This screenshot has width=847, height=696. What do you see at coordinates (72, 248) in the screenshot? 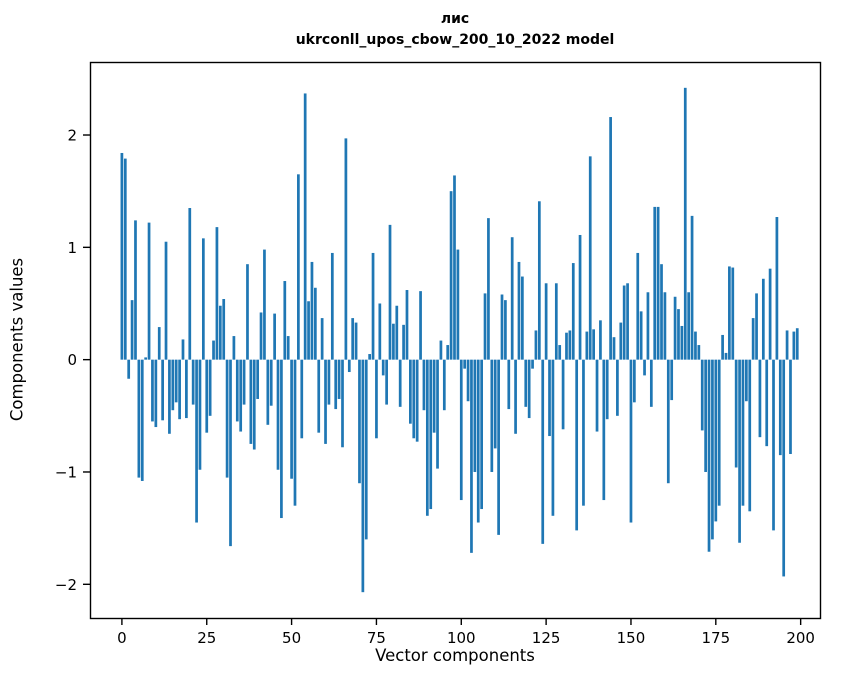
I see `y-tick-label: 1` at bounding box center [72, 248].